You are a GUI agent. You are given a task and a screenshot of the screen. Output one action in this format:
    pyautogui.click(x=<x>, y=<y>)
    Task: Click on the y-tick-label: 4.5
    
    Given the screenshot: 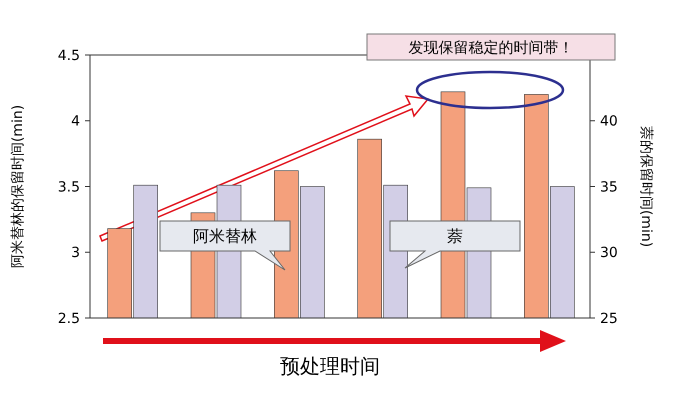 What is the action you would take?
    pyautogui.click(x=69, y=56)
    